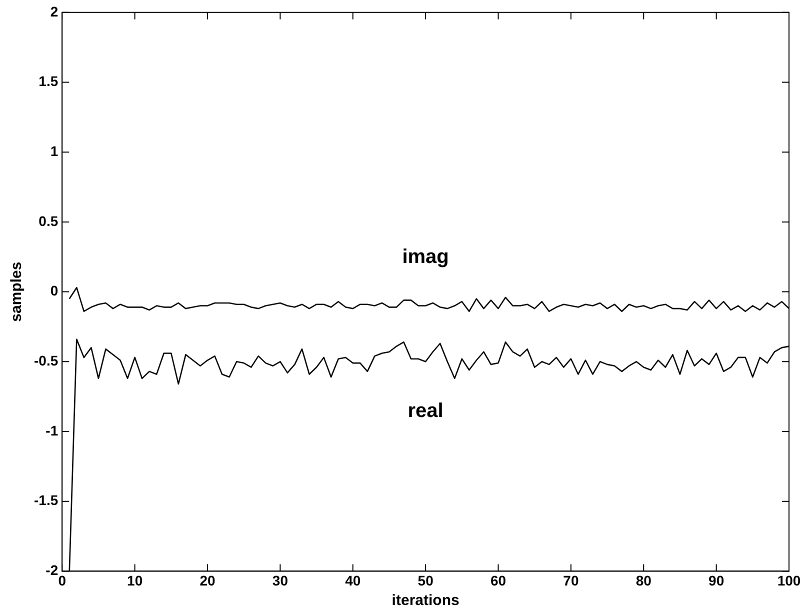  I want to click on y-tick-label: 0, so click(54, 290).